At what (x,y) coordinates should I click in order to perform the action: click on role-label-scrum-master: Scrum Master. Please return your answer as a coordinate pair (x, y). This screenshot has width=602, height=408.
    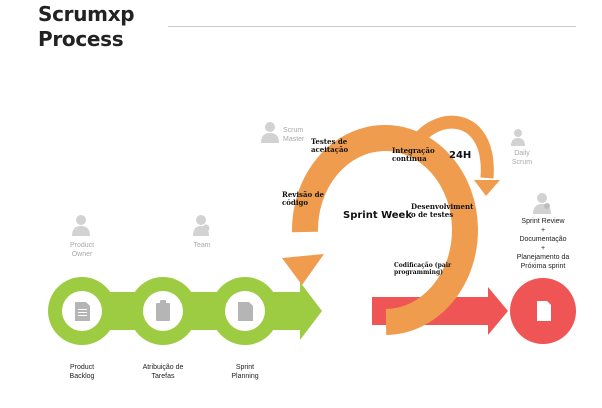
    Looking at the image, I should click on (294, 135).